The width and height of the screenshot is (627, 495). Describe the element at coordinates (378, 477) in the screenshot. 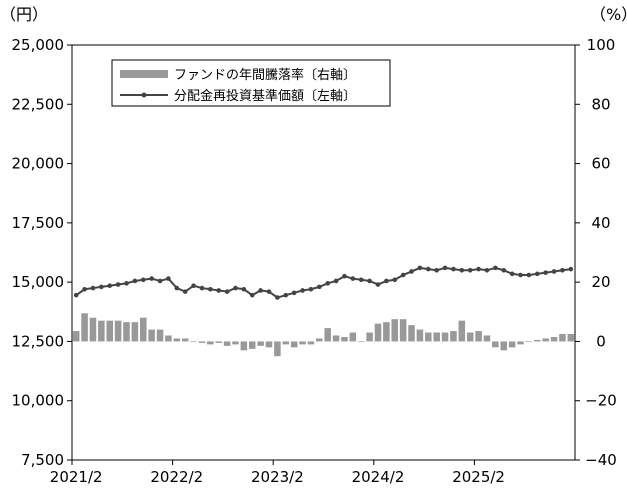

I see `x-tick-label: 2024/2` at that location.